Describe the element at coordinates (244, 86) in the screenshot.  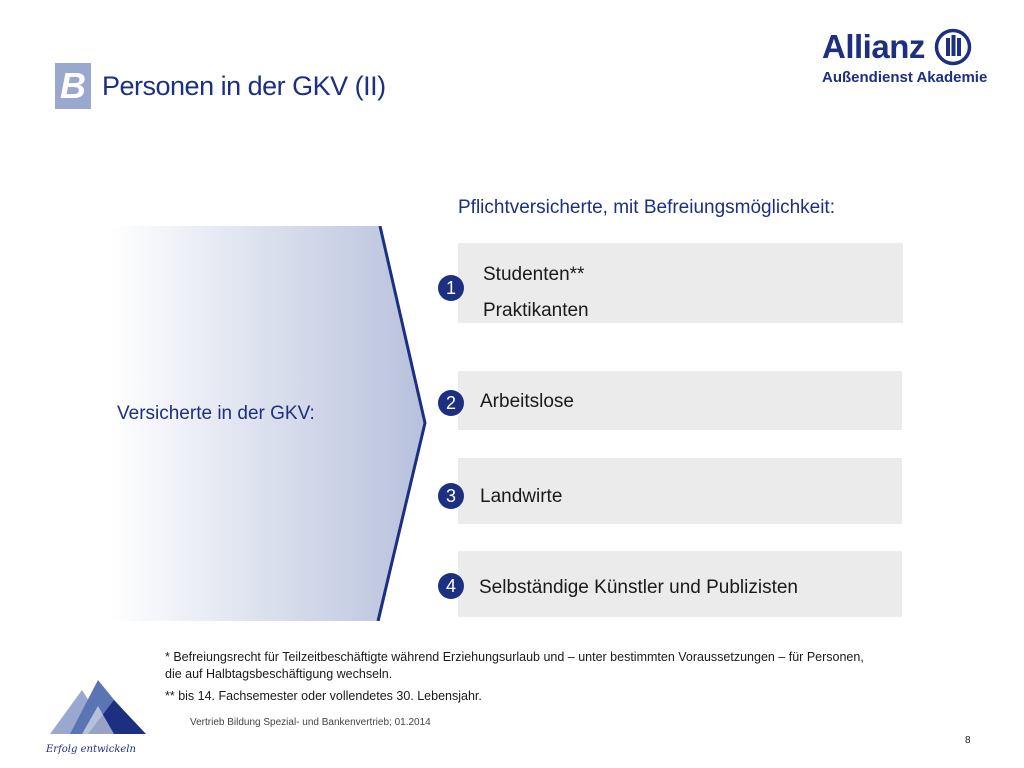
I see `page-title: Personen in der GKV (II)` at that location.